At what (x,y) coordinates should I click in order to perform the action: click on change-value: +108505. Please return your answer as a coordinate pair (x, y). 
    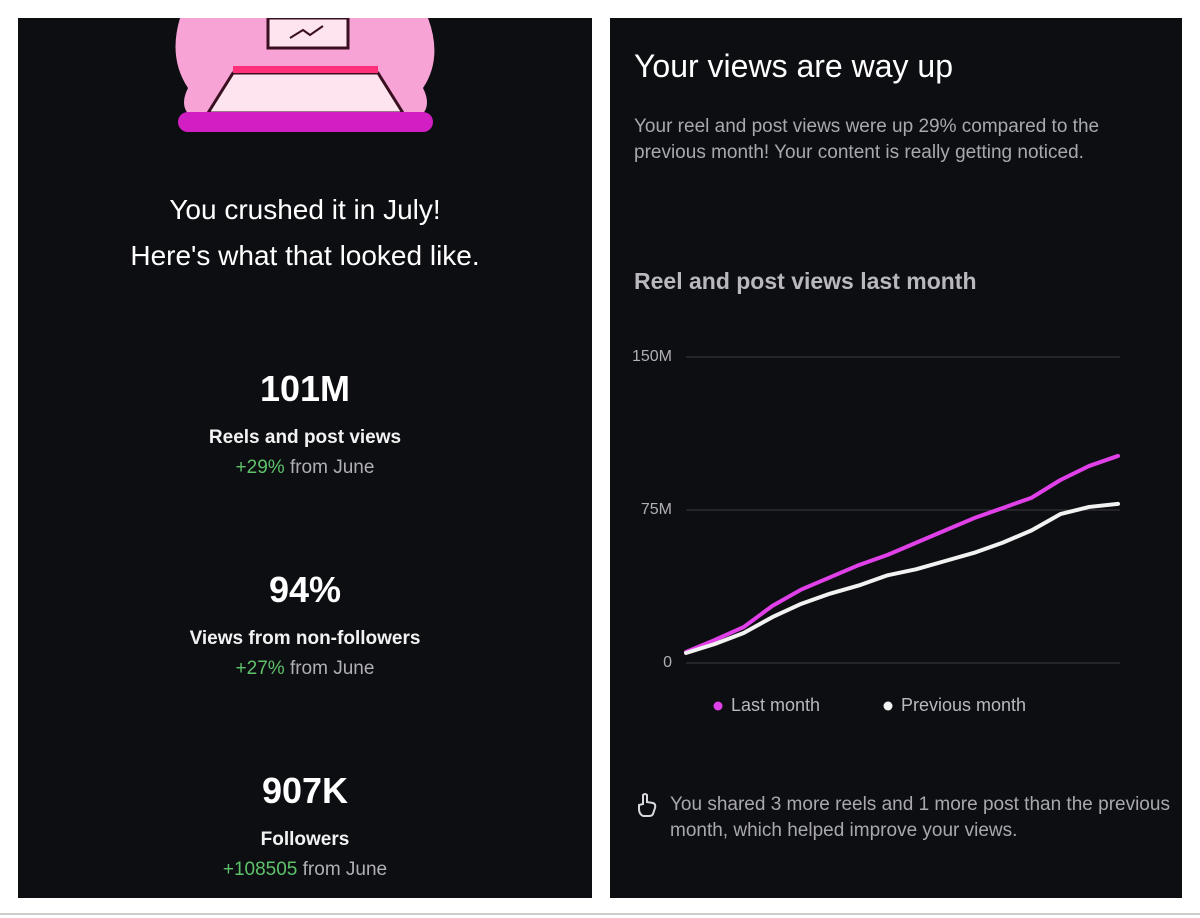
    Looking at the image, I should click on (260, 869).